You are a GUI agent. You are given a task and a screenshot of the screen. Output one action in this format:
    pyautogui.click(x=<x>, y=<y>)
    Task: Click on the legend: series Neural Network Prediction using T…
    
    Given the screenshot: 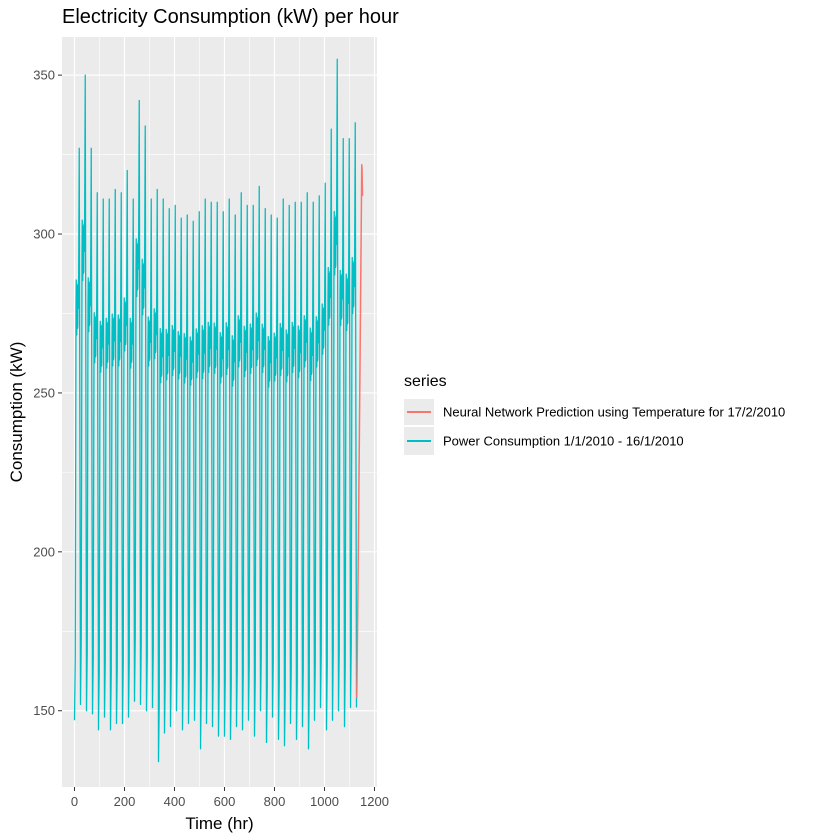 What is the action you would take?
    pyautogui.click(x=594, y=414)
    